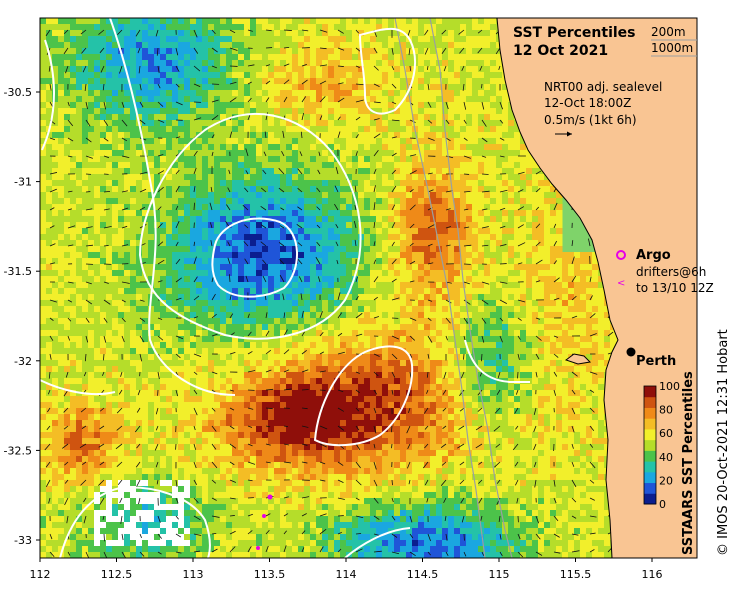  I want to click on colorbar-segment, so click(650, 499).